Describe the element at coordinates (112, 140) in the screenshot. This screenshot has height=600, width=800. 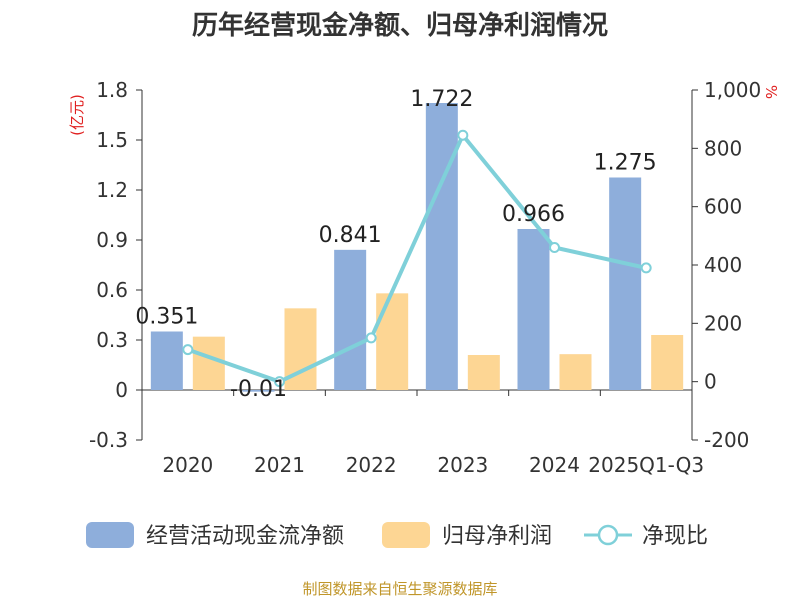
I see `left-tick-label: 1.5` at that location.